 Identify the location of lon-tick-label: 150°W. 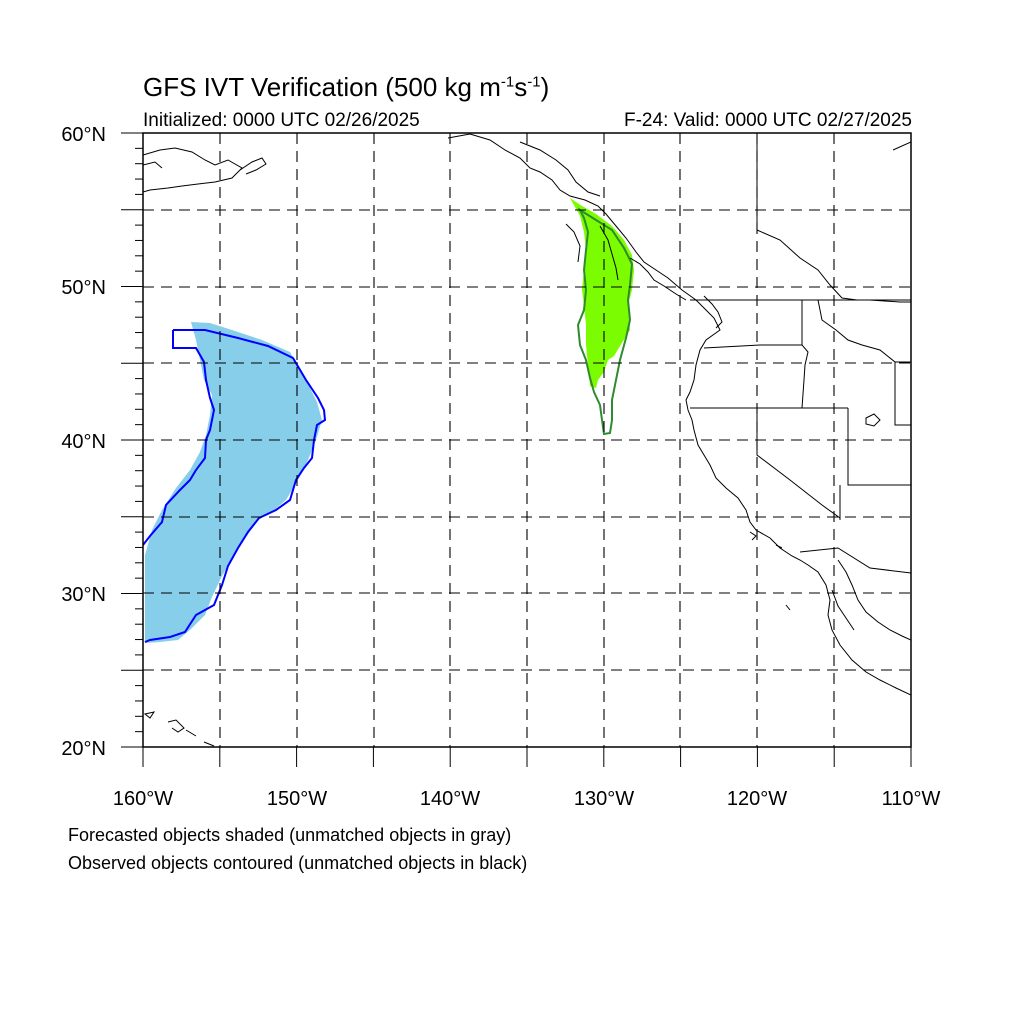
(297, 799).